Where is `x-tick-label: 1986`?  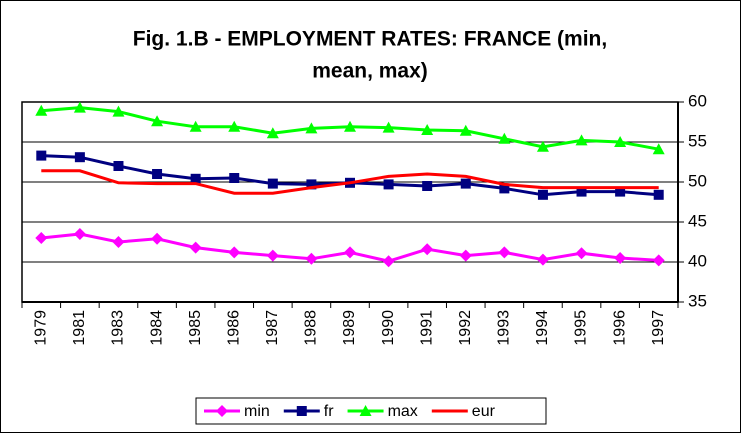
x-tick-label: 1986 is located at coordinates (233, 328).